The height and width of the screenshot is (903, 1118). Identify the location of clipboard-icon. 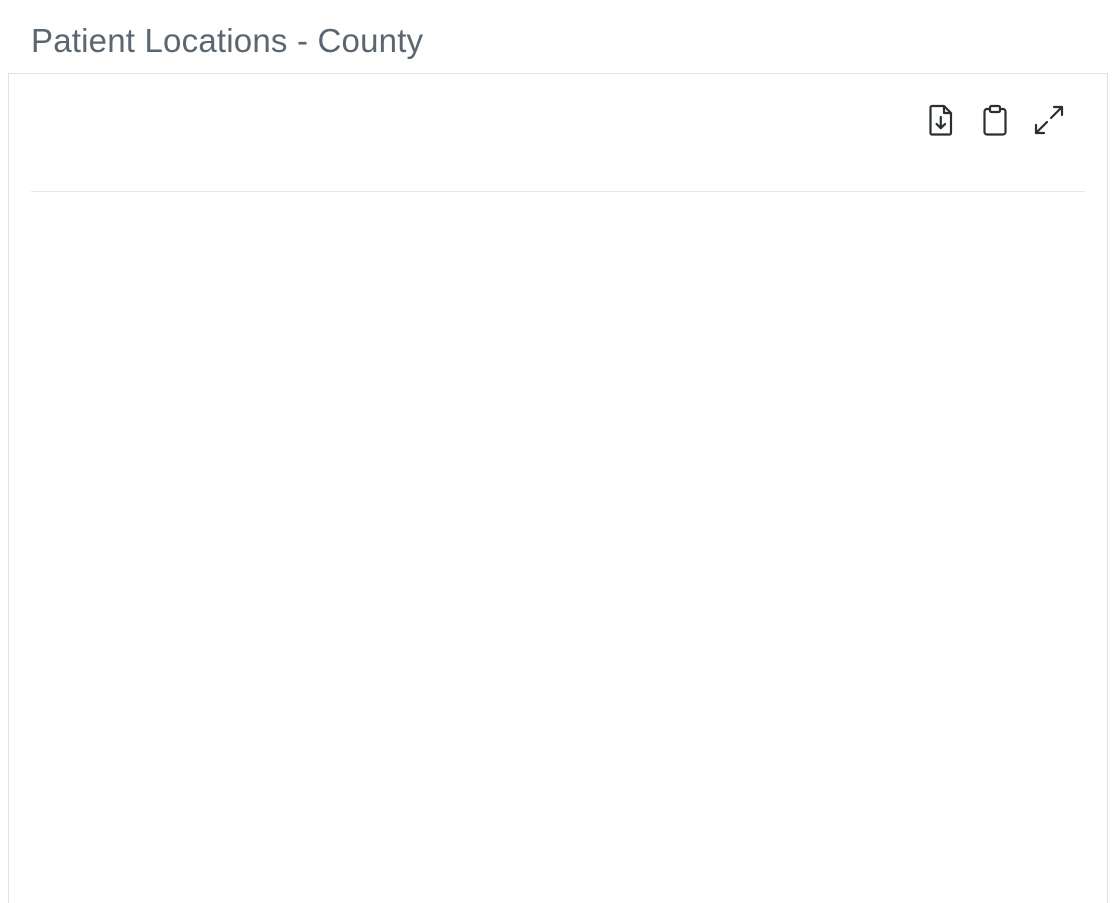
(995, 120).